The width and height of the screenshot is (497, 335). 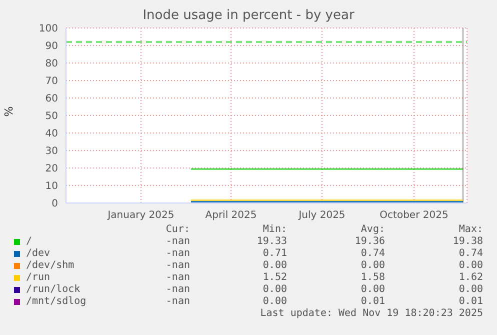 What do you see at coordinates (56, 301) in the screenshot?
I see `legend-label: /mnt/sdlog` at bounding box center [56, 301].